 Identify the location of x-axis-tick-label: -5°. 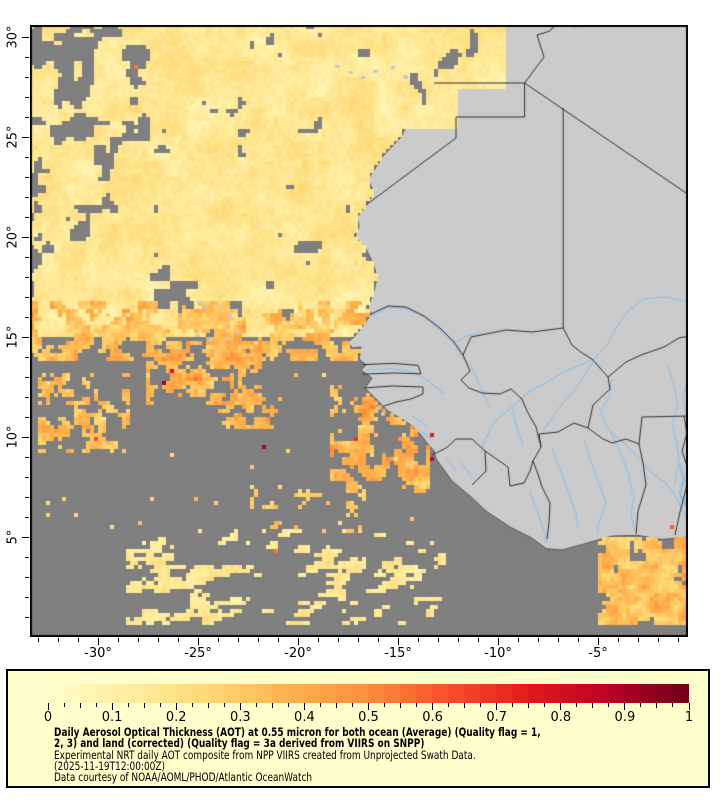
(598, 653).